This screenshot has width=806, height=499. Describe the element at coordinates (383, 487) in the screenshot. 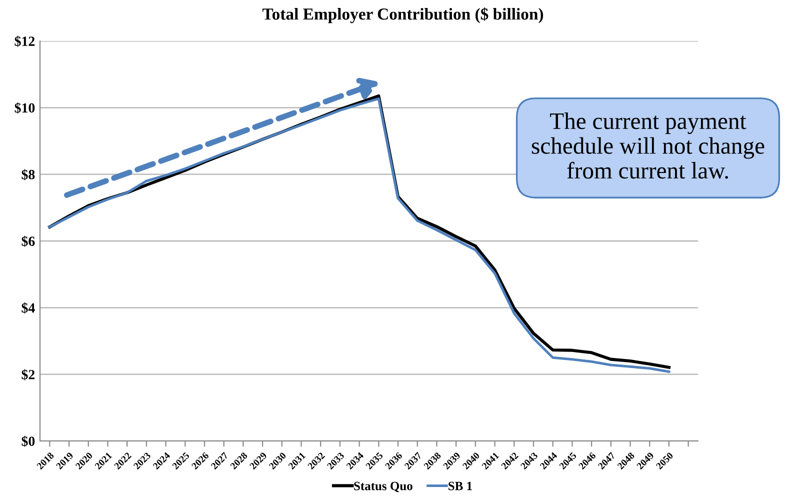

I see `legend-label: Status Quo` at that location.